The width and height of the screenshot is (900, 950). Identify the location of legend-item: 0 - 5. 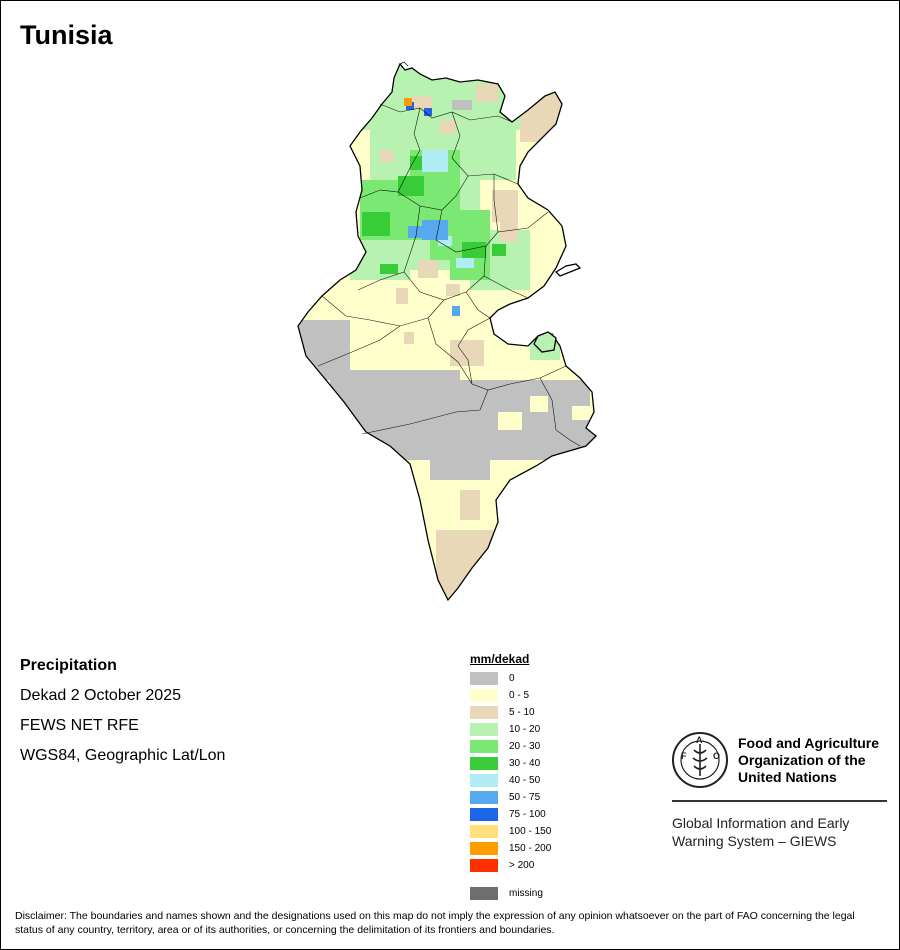
(510, 695).